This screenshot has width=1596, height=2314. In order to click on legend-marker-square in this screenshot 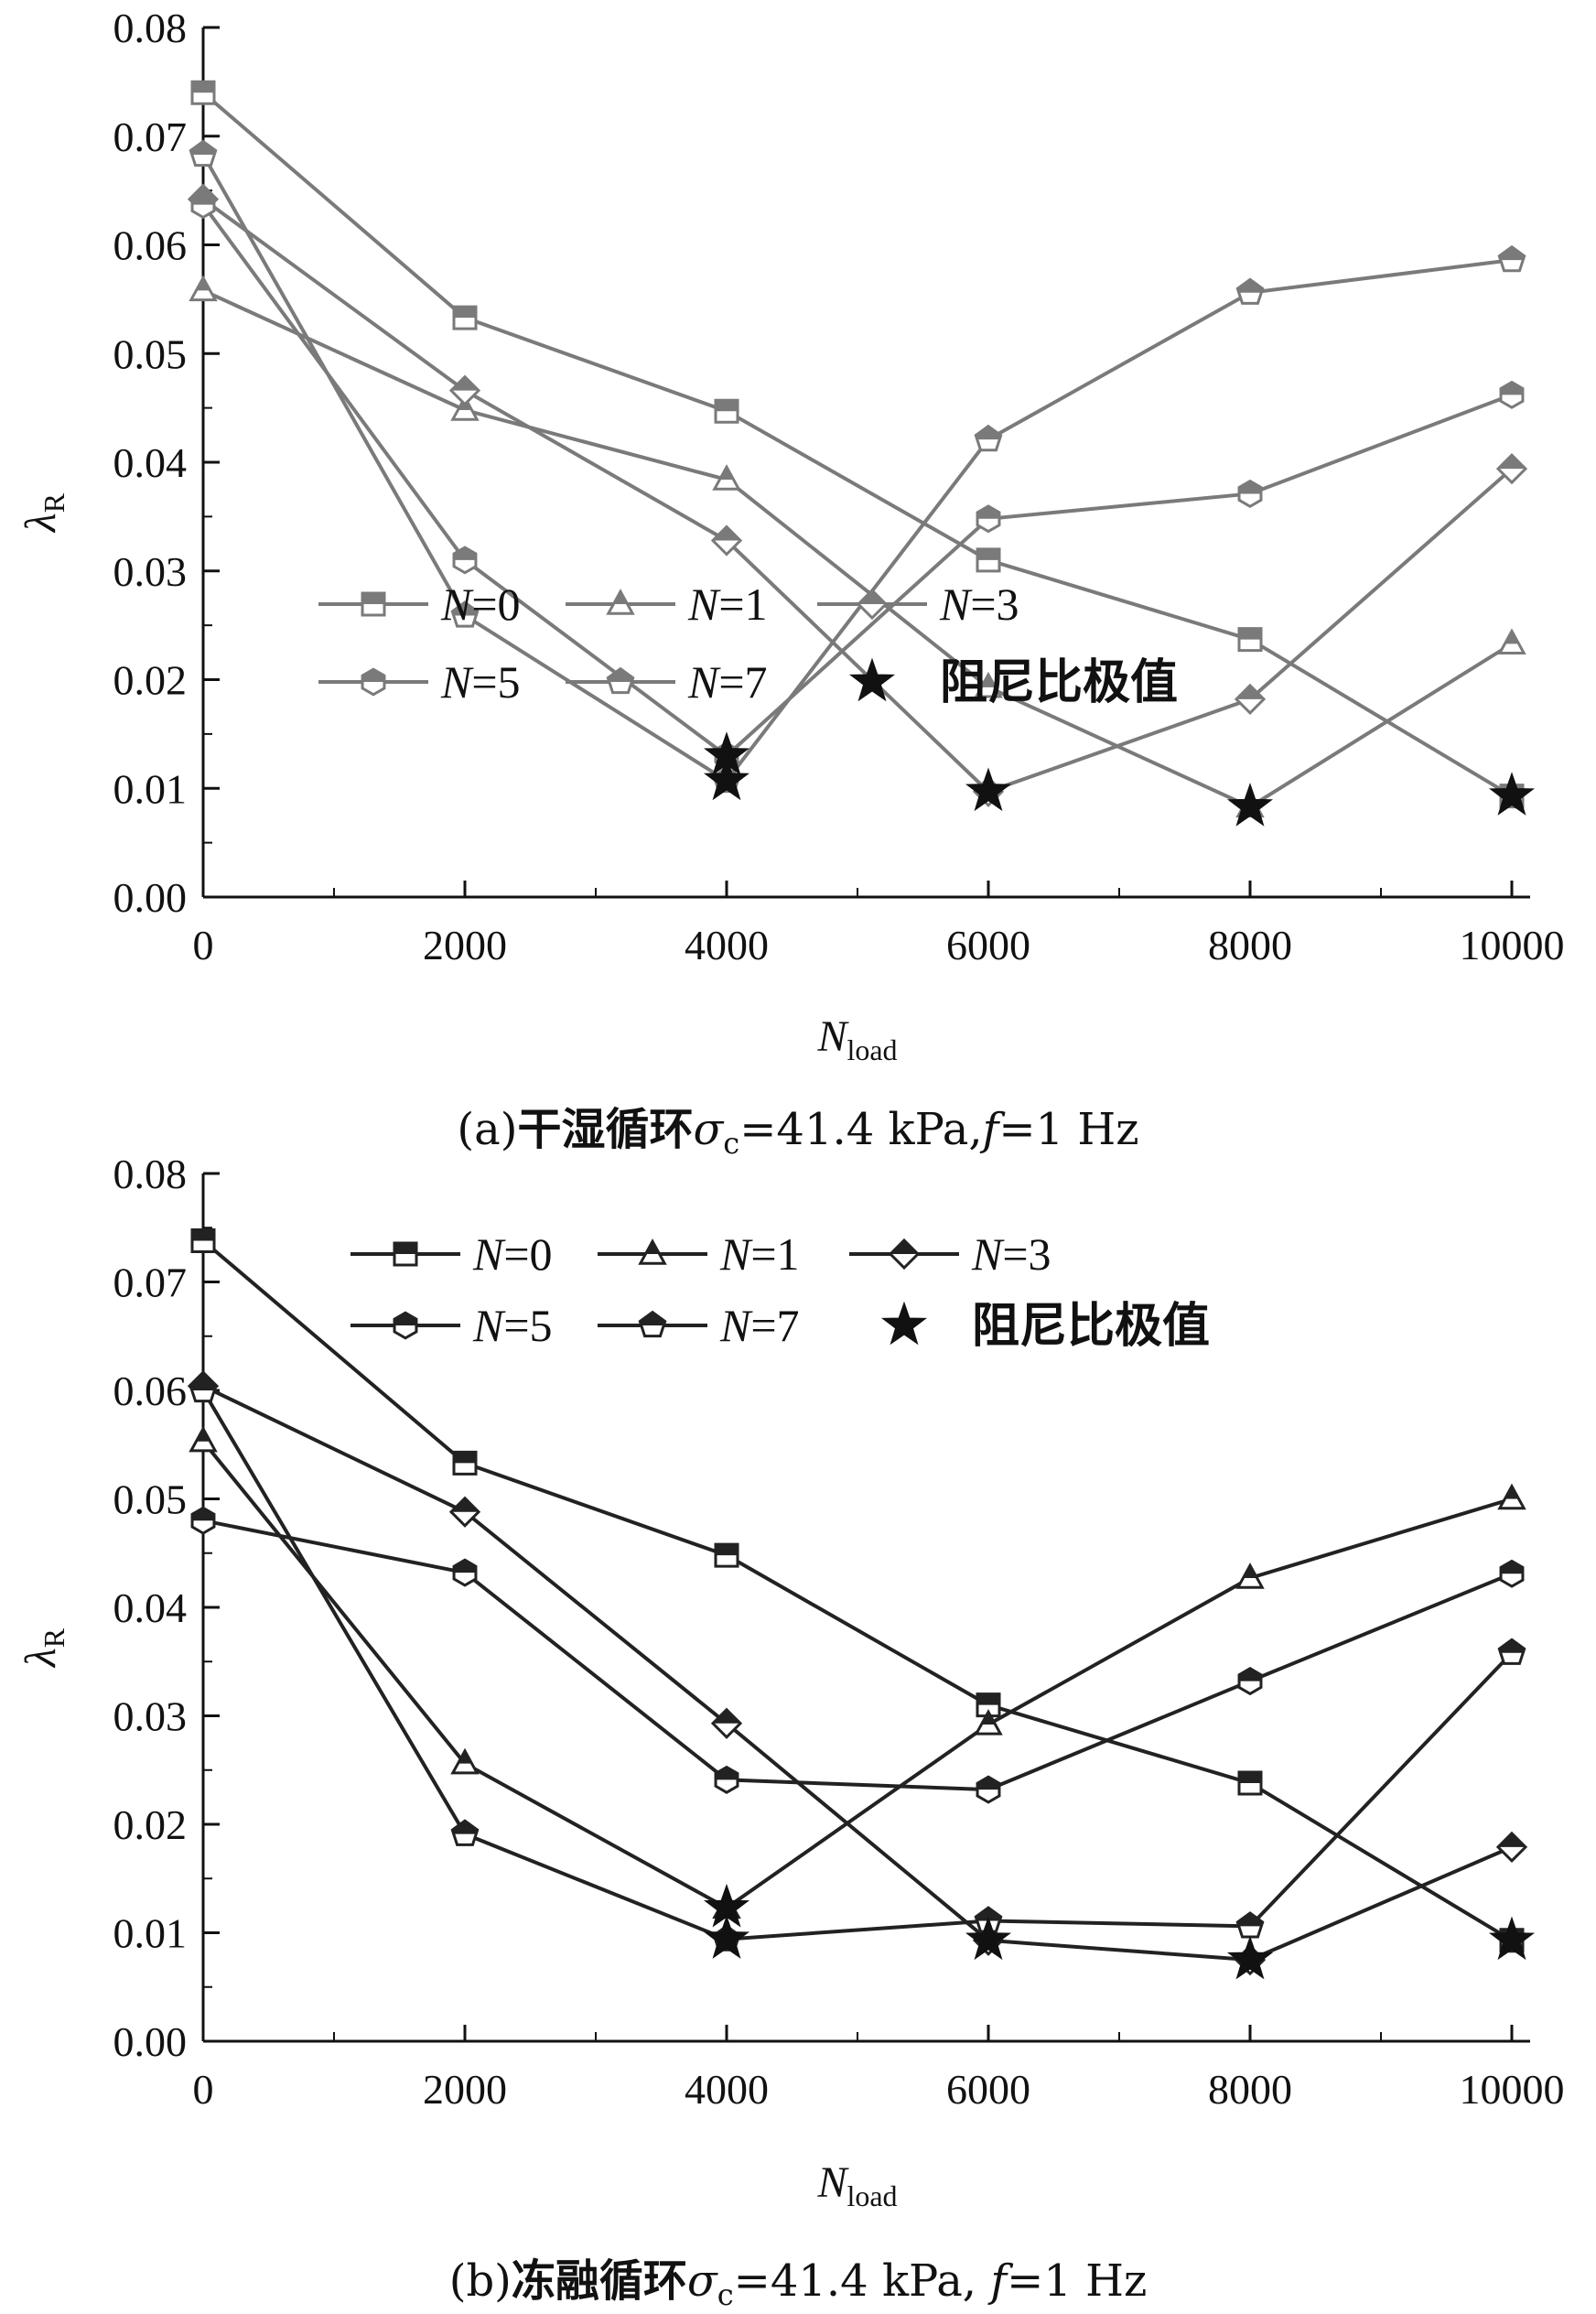, I will do `click(405, 1254)`.